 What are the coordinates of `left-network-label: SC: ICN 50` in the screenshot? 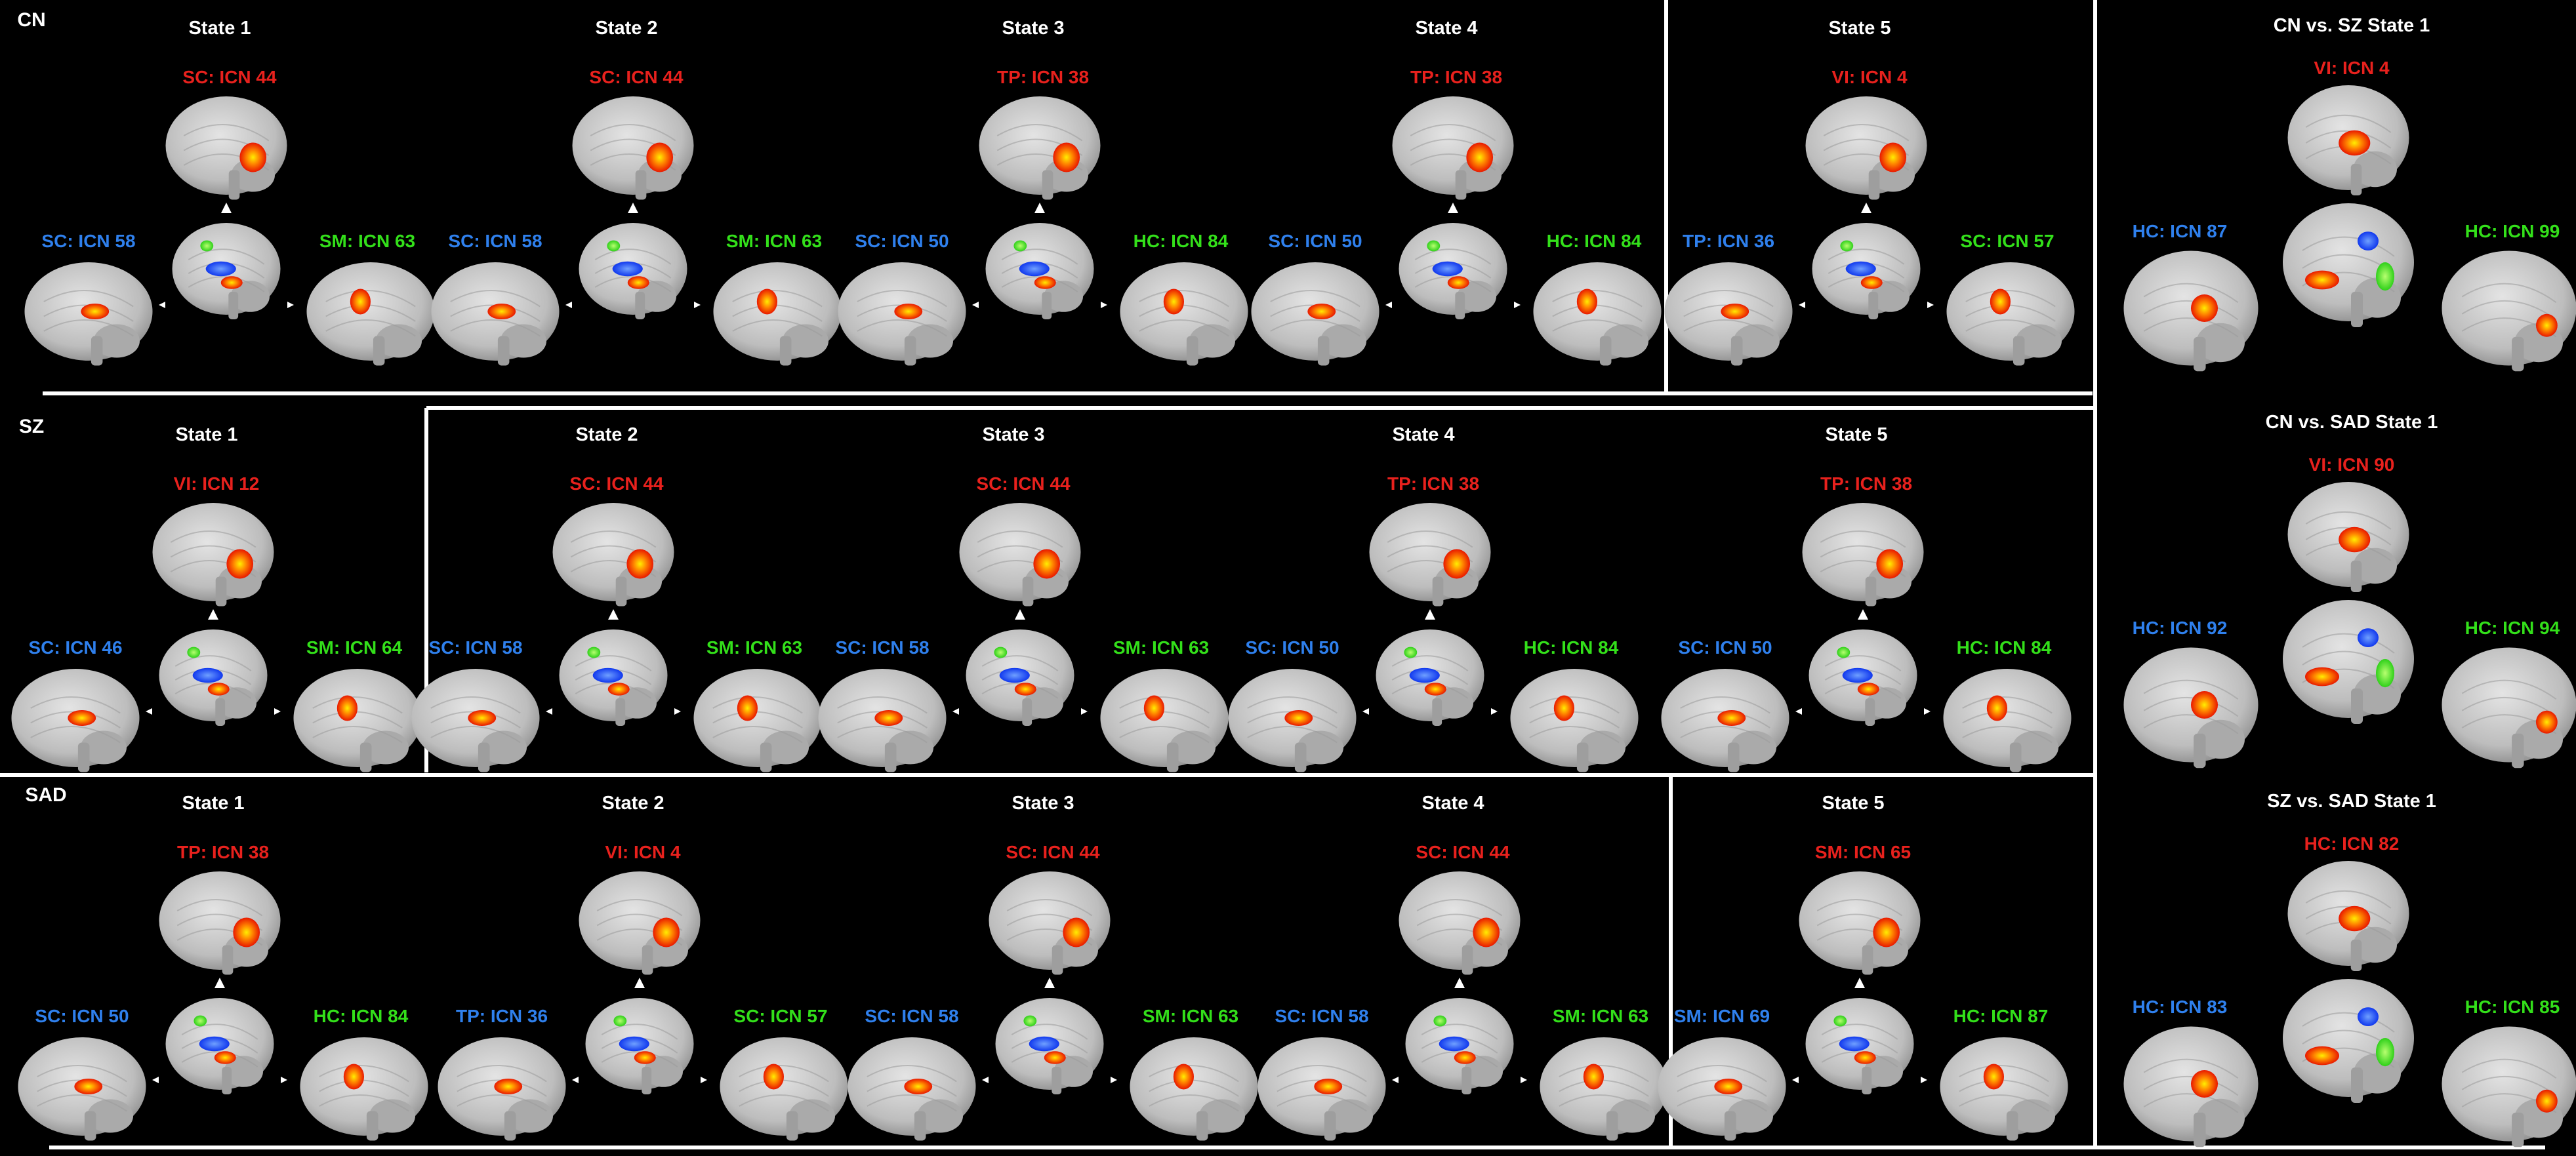 It's located at (1292, 647).